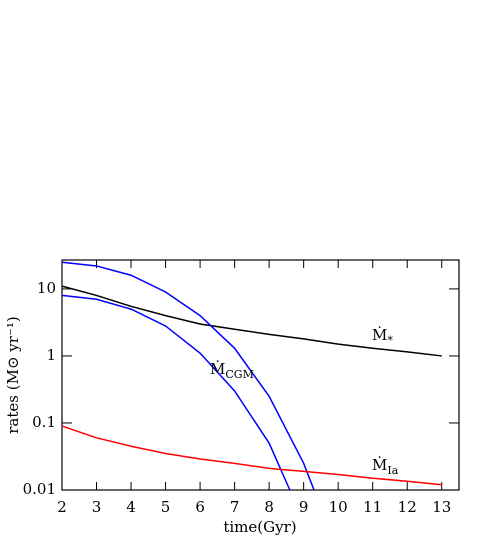 The width and height of the screenshot is (501, 540). I want to click on x-tick-label: 4, so click(131, 507).